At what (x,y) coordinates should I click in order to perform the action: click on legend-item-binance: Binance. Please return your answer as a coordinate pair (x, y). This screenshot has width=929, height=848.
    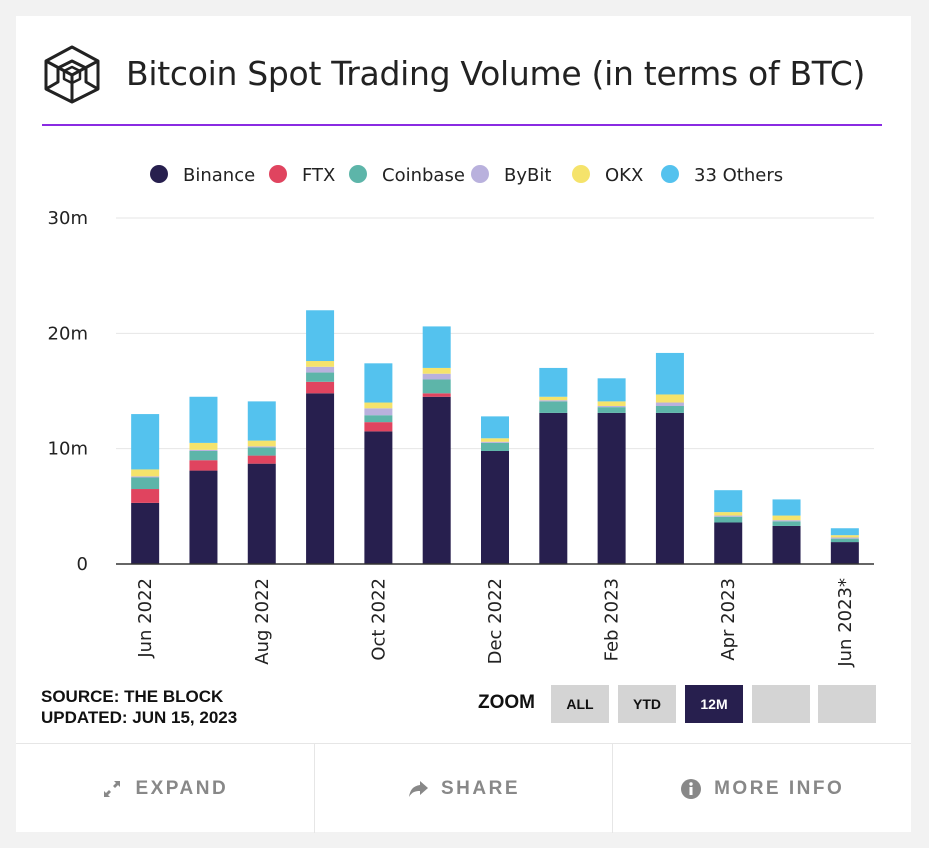
    Looking at the image, I should click on (202, 175).